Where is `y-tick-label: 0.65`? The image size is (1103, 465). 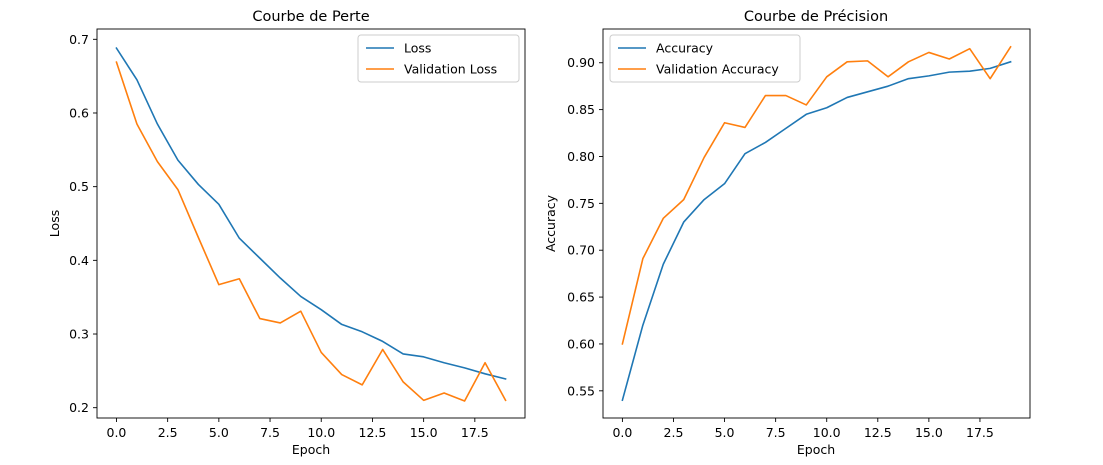 y-tick-label: 0.65 is located at coordinates (581, 297).